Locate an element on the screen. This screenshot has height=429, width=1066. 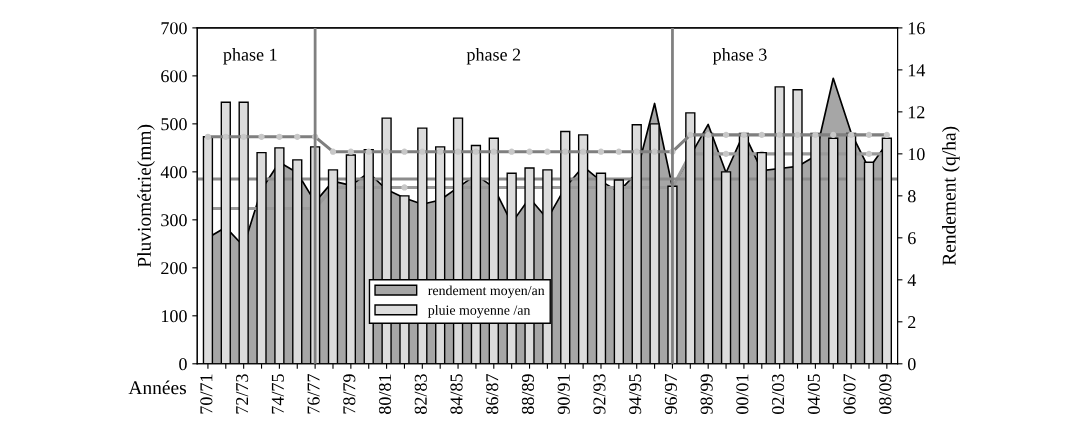
annotation: phase 3 is located at coordinates (739, 56).